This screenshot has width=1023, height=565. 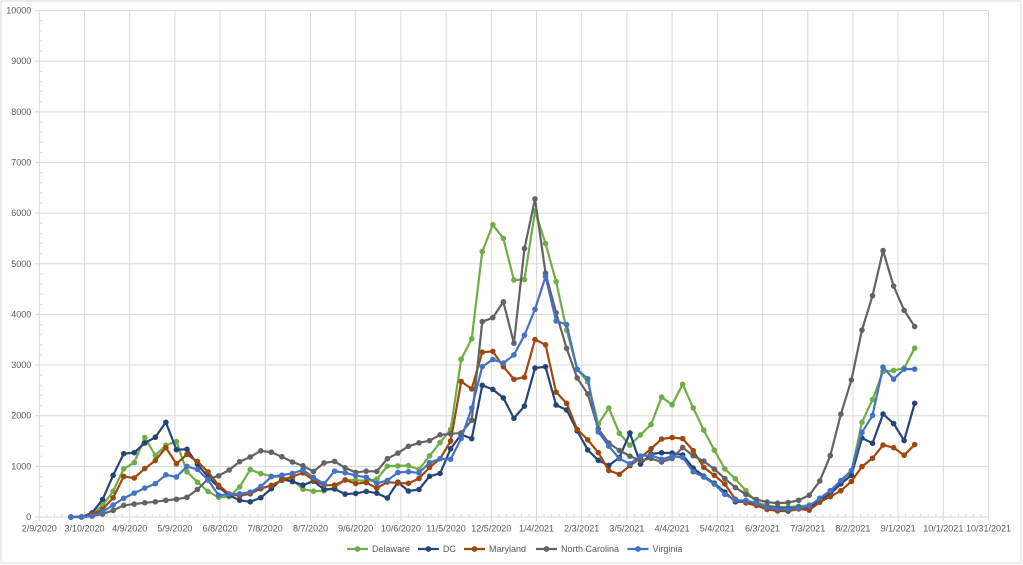 I want to click on svg-text: 2000, so click(x=21, y=416).